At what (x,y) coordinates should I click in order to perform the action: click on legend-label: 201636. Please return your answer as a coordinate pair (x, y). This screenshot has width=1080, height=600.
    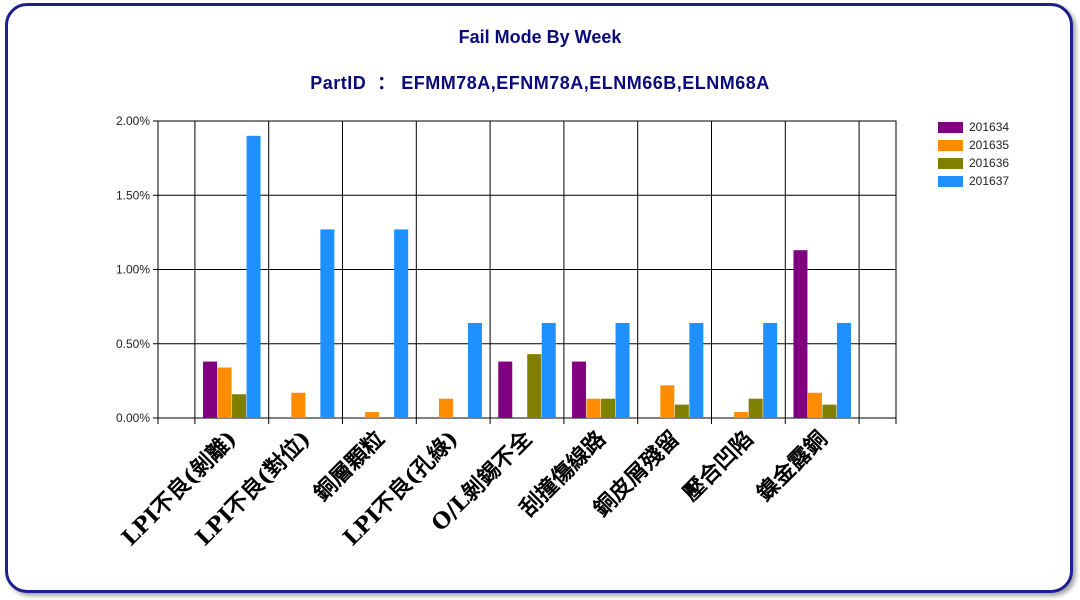
    Looking at the image, I should click on (989, 163).